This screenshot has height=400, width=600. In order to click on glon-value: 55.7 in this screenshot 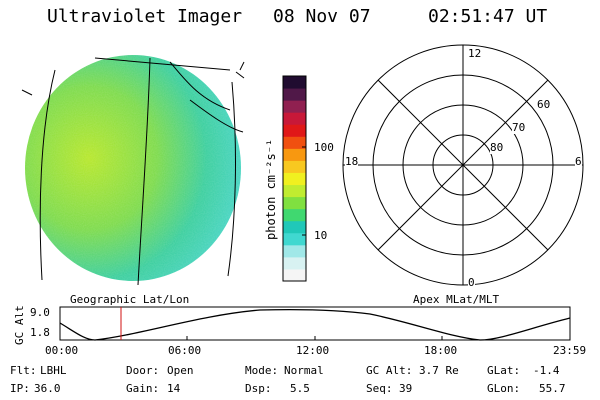, I will do `click(552, 388)`.